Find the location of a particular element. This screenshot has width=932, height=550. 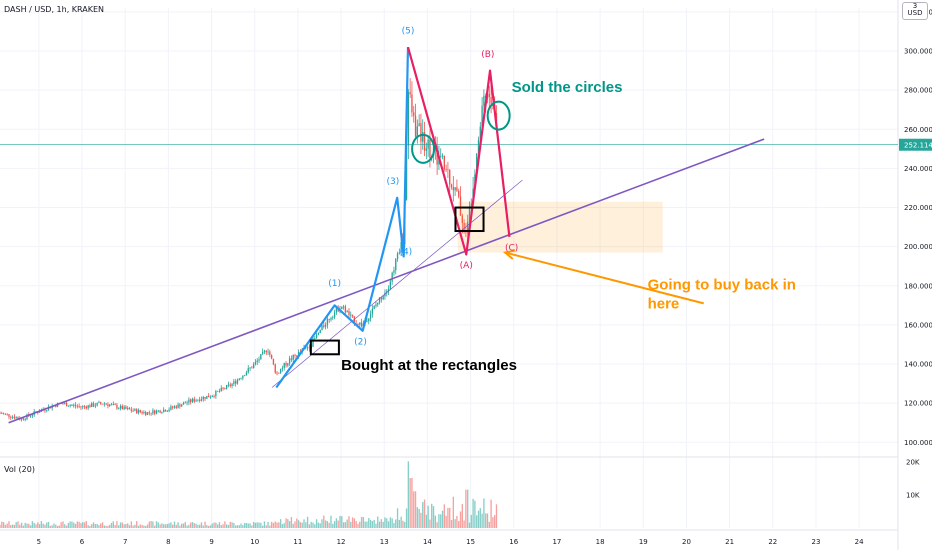

x-tick-label: 7 is located at coordinates (125, 542).